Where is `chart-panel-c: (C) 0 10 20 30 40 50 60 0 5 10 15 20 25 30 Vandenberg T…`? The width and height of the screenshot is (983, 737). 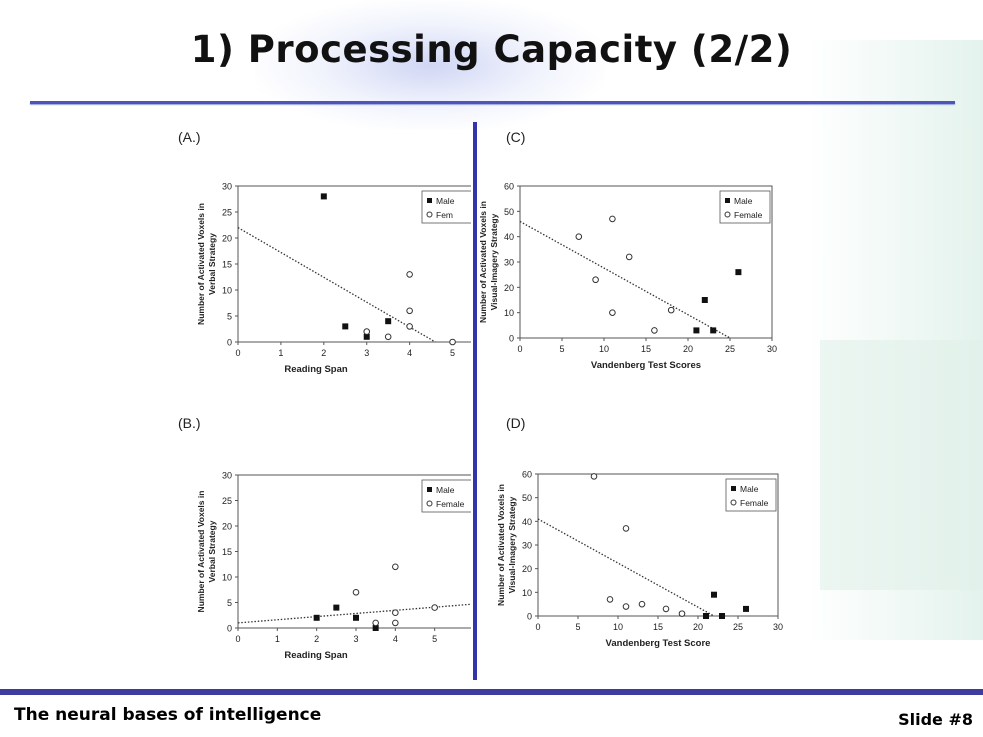
chart-panel-c: (C) 0 10 20 30 40 50 60 0 5 10 15 20 25 30 Vandenberg T… is located at coordinates (628, 264).